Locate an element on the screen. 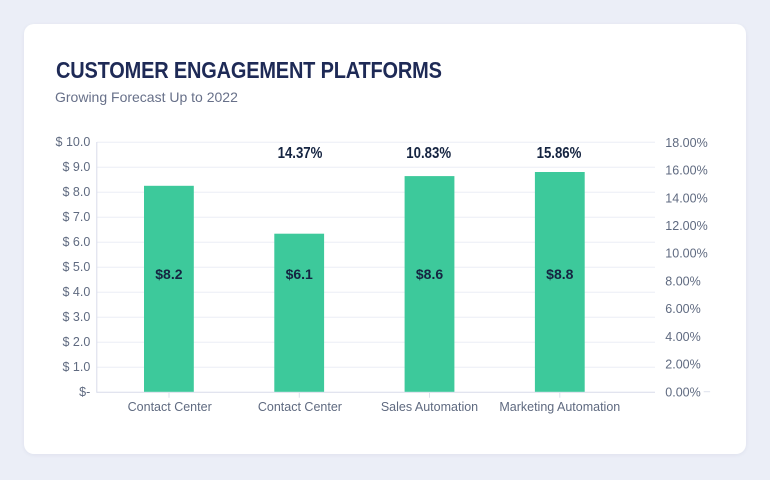 This screenshot has height=480, width=770. svg-text: $ 4.0 is located at coordinates (76, 292).